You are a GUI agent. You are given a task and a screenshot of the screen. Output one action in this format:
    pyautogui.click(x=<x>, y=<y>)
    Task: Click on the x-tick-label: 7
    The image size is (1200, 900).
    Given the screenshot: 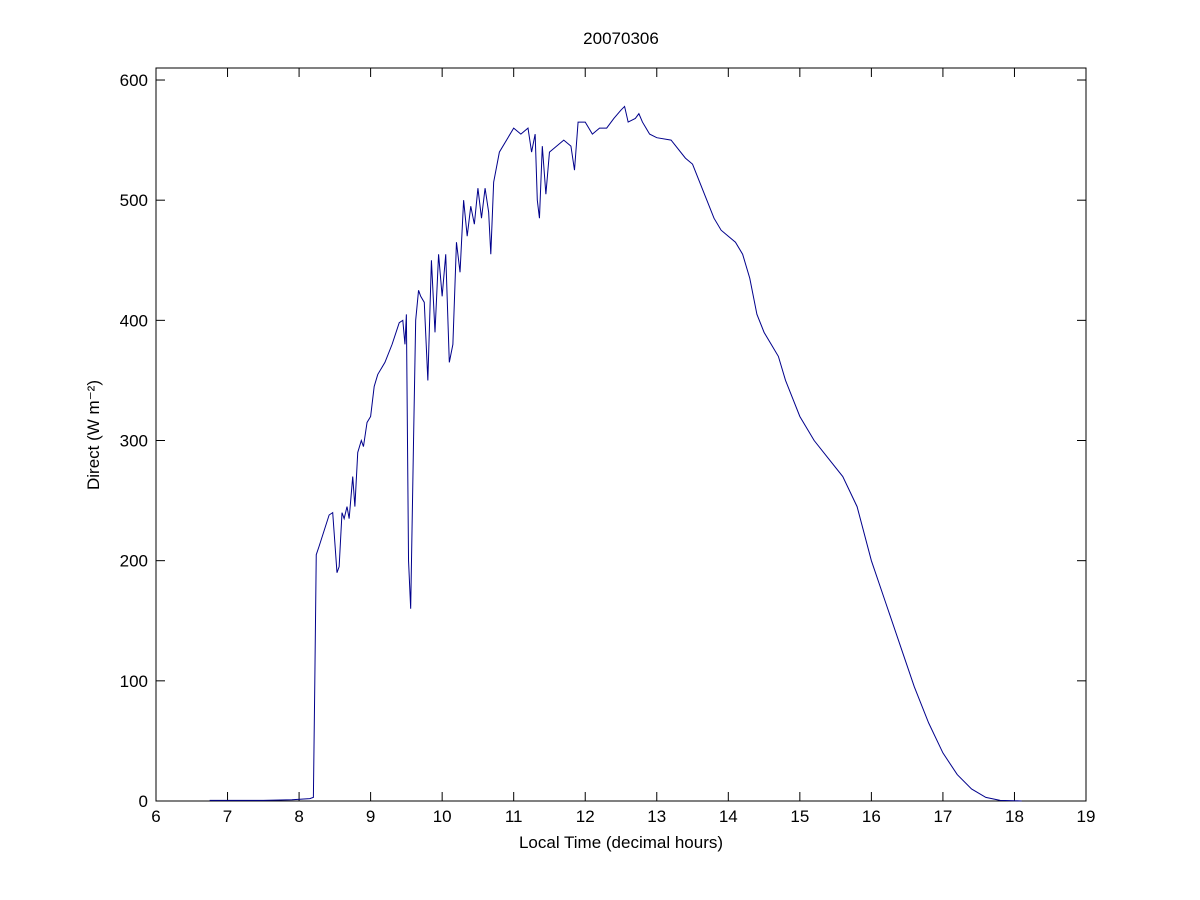 What is the action you would take?
    pyautogui.click(x=227, y=816)
    